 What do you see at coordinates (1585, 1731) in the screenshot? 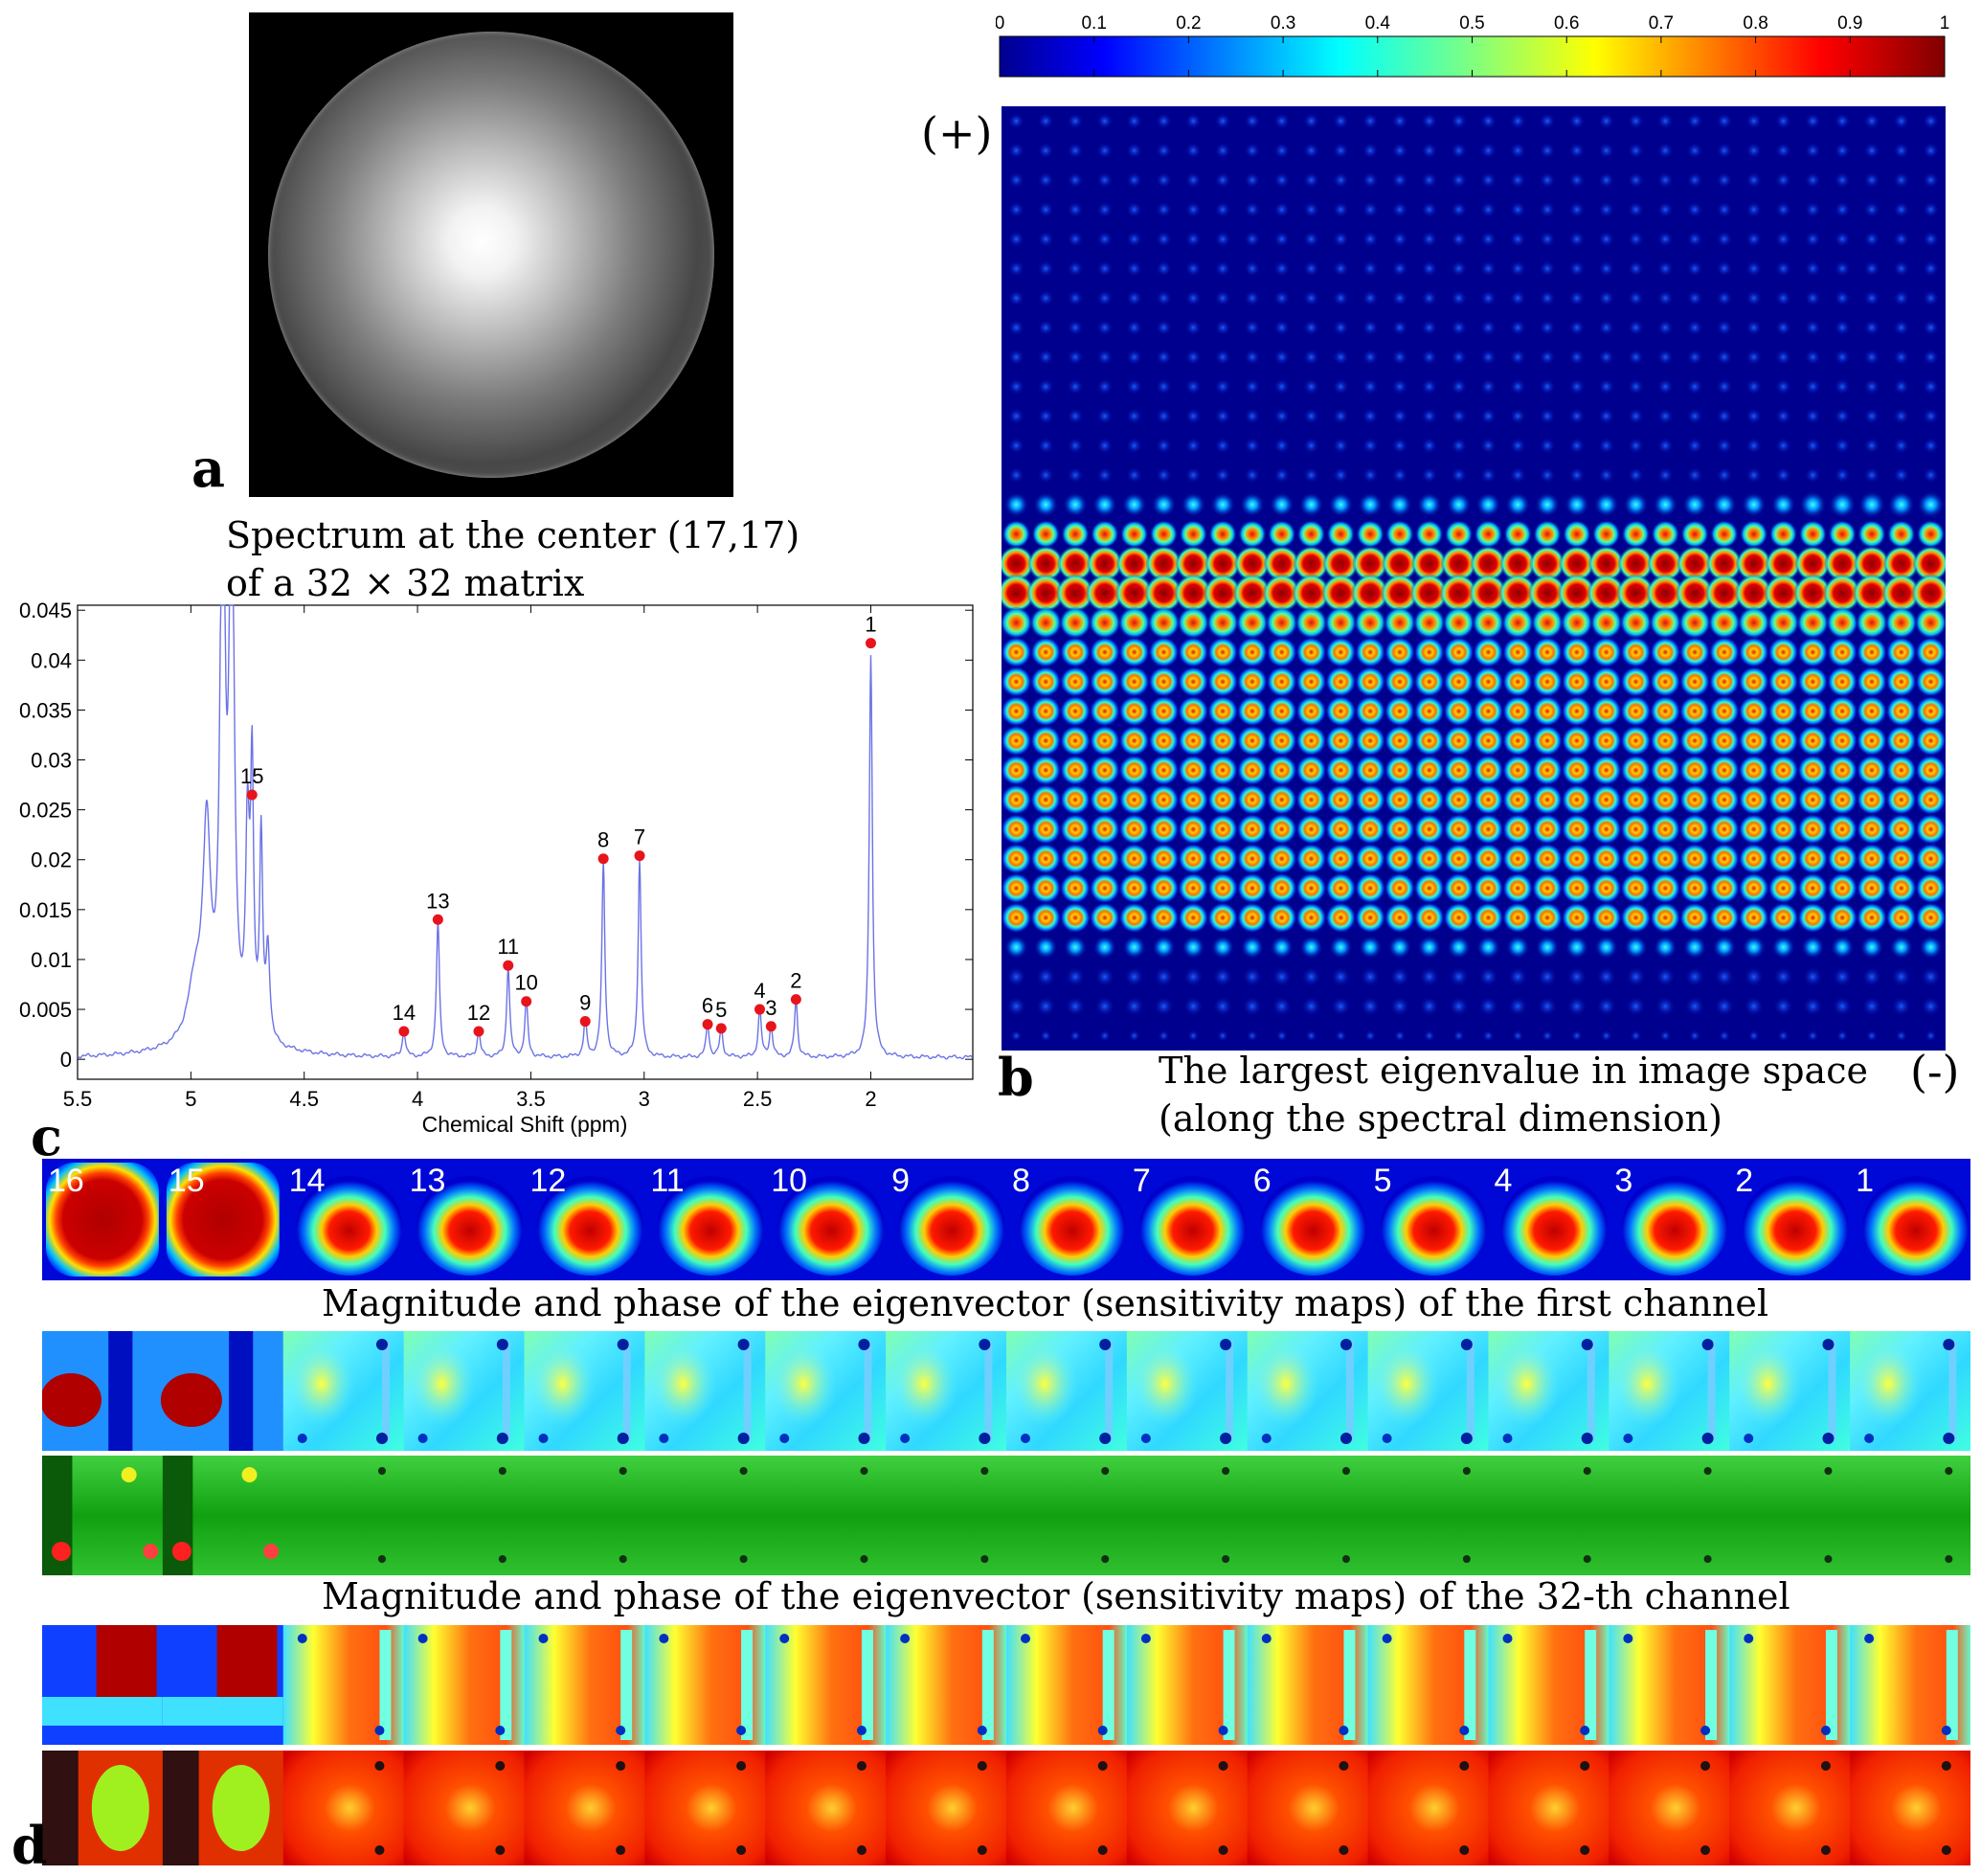
I see `strip3-dot` at bounding box center [1585, 1731].